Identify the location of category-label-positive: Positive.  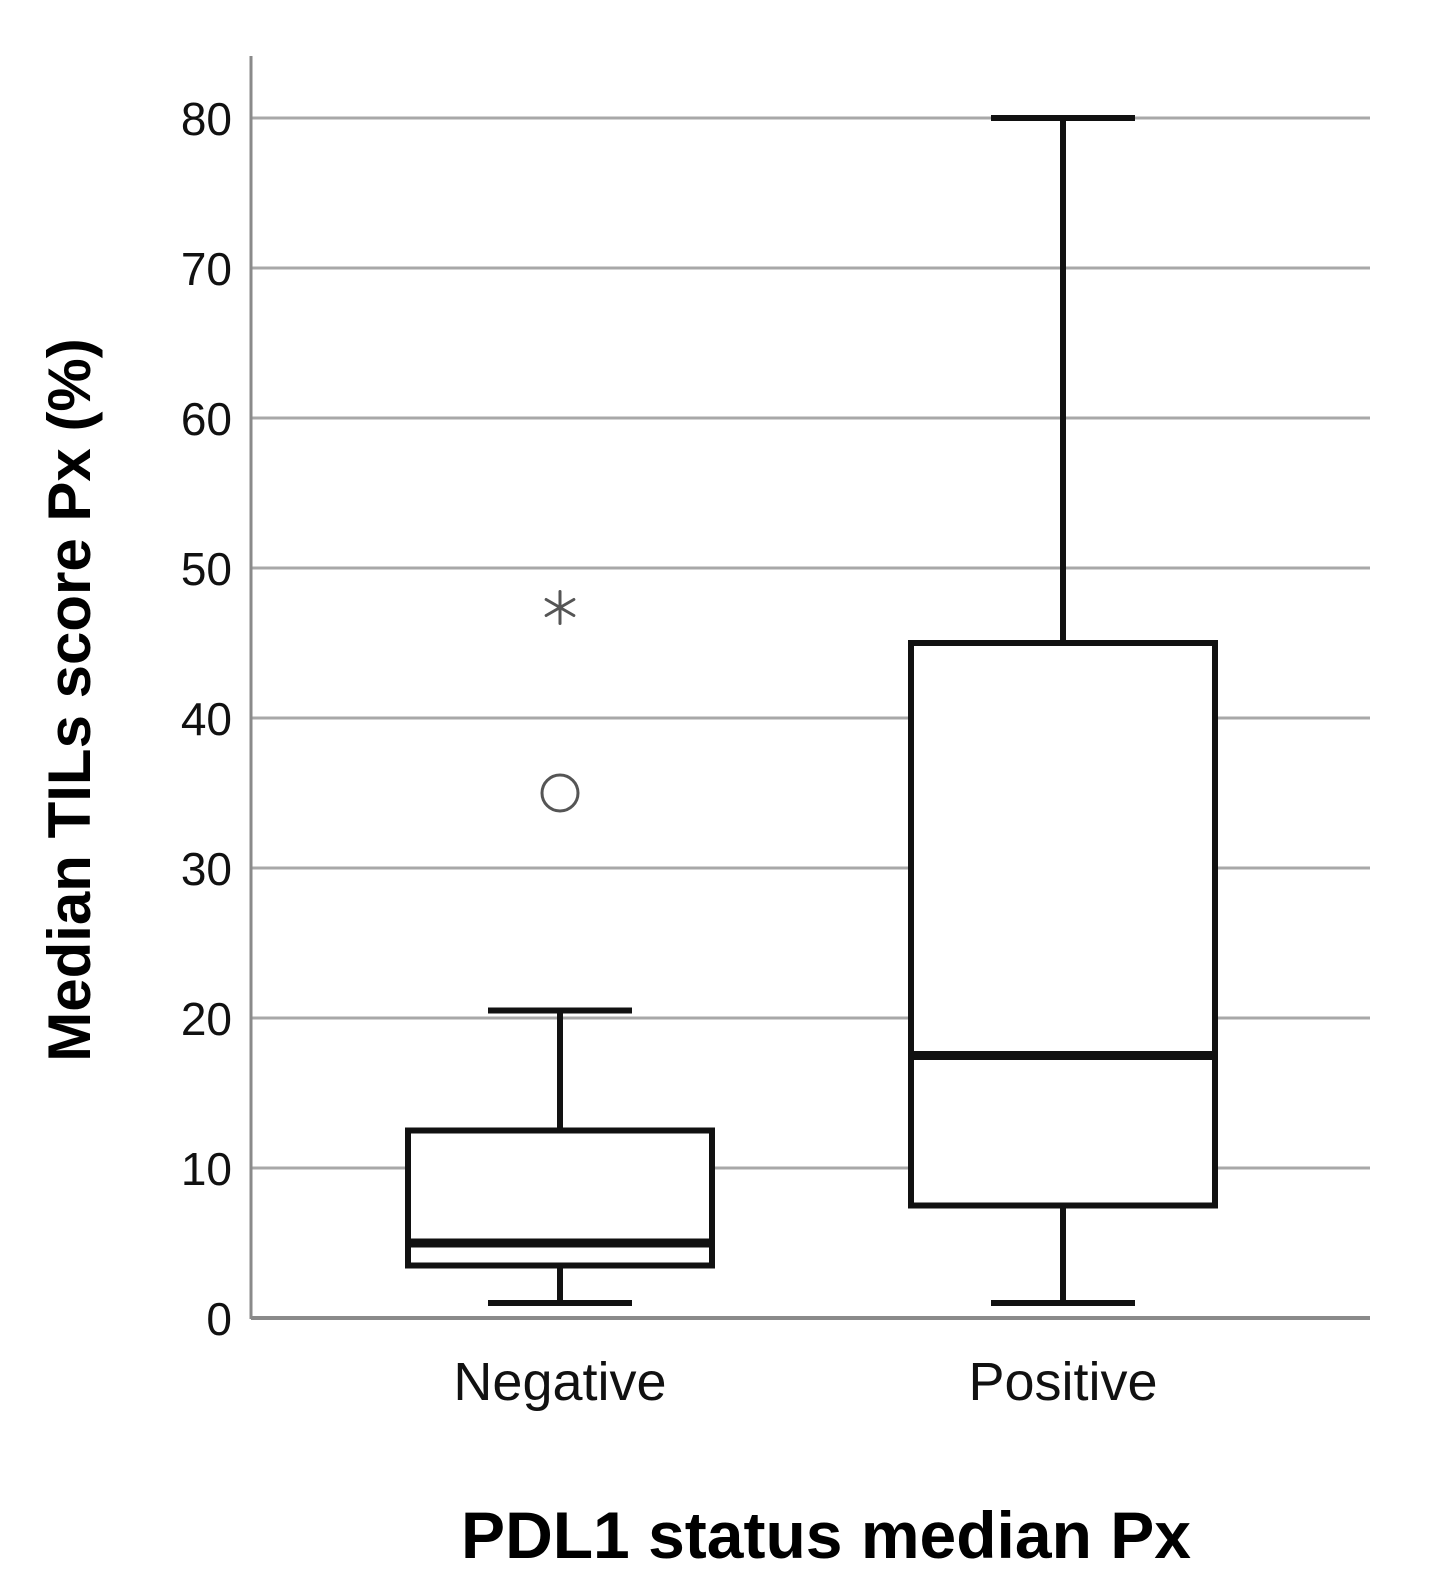
(1062, 1382).